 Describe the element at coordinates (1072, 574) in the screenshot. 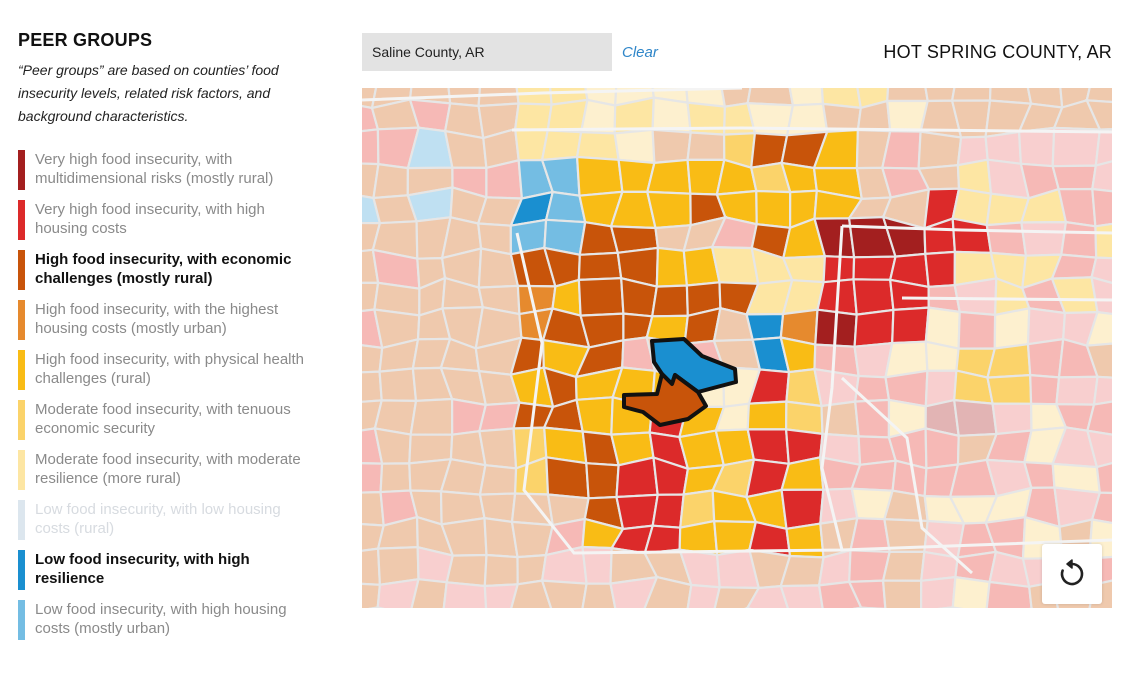

I see `reset-view-button` at that location.